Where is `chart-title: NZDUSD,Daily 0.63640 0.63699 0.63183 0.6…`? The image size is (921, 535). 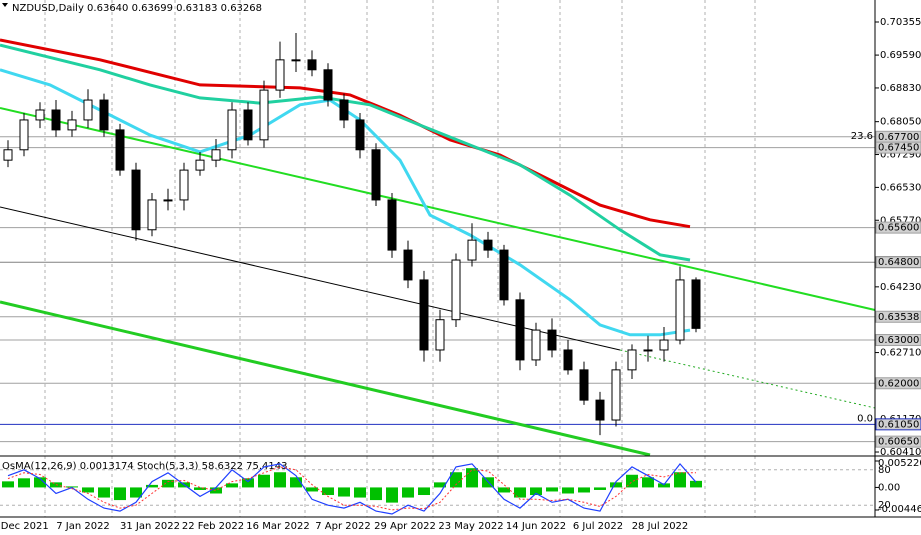 chart-title: NZDUSD,Daily 0.63640 0.63699 0.63183 0.6… is located at coordinates (137, 8).